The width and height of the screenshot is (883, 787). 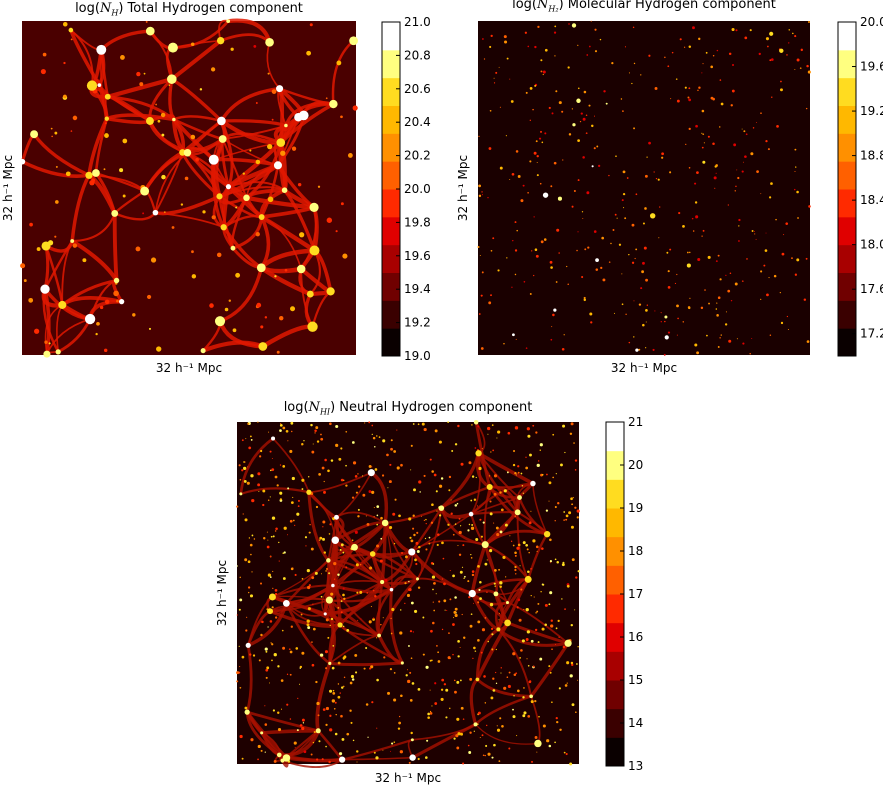 What do you see at coordinates (635, 551) in the screenshot?
I see `colorbar-tick-label: 18` at bounding box center [635, 551].